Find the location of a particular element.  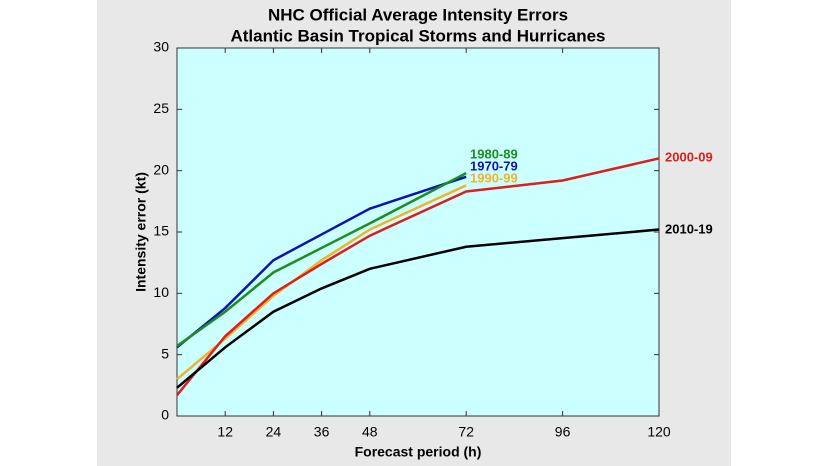

x-tick-label: 72 is located at coordinates (466, 432).